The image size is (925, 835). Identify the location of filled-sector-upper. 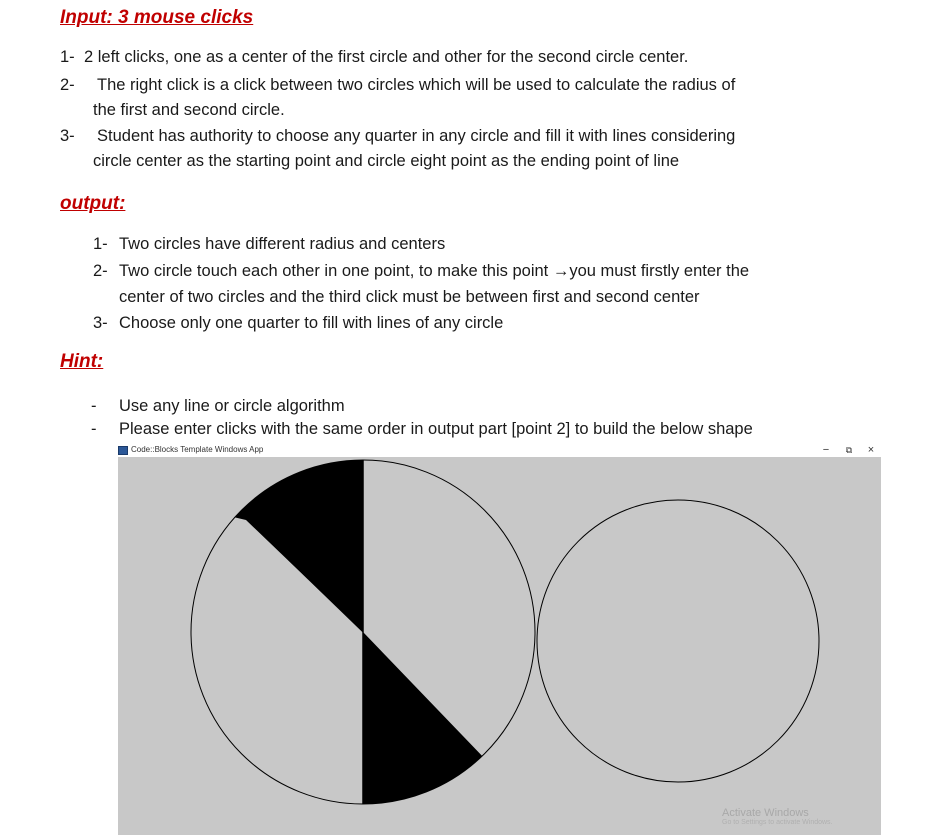
(277, 546).